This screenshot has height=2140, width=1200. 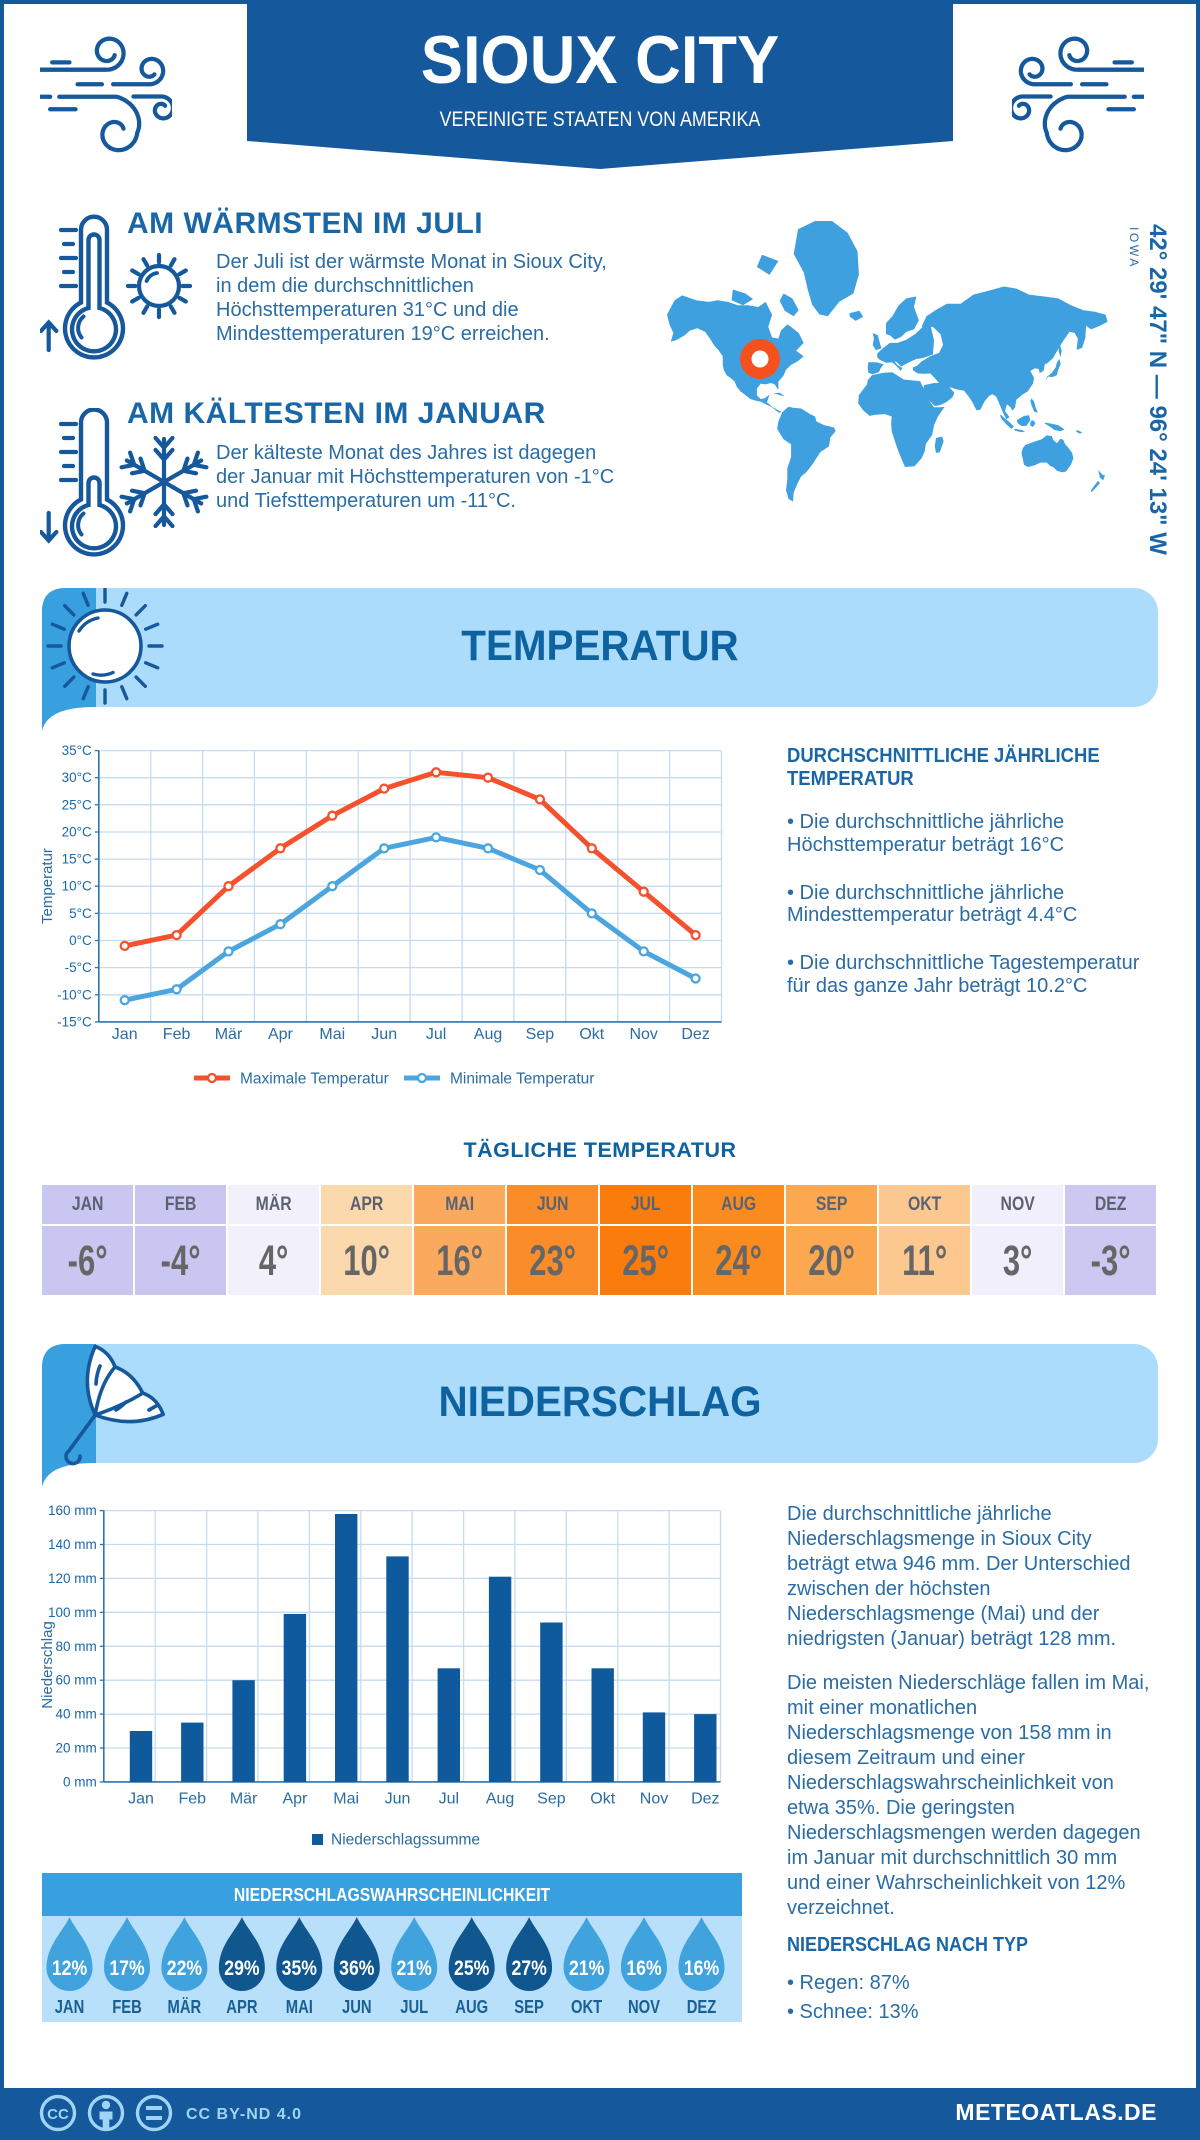 What do you see at coordinates (522, 1079) in the screenshot?
I see `svg-text: Minimale Temperatur` at bounding box center [522, 1079].